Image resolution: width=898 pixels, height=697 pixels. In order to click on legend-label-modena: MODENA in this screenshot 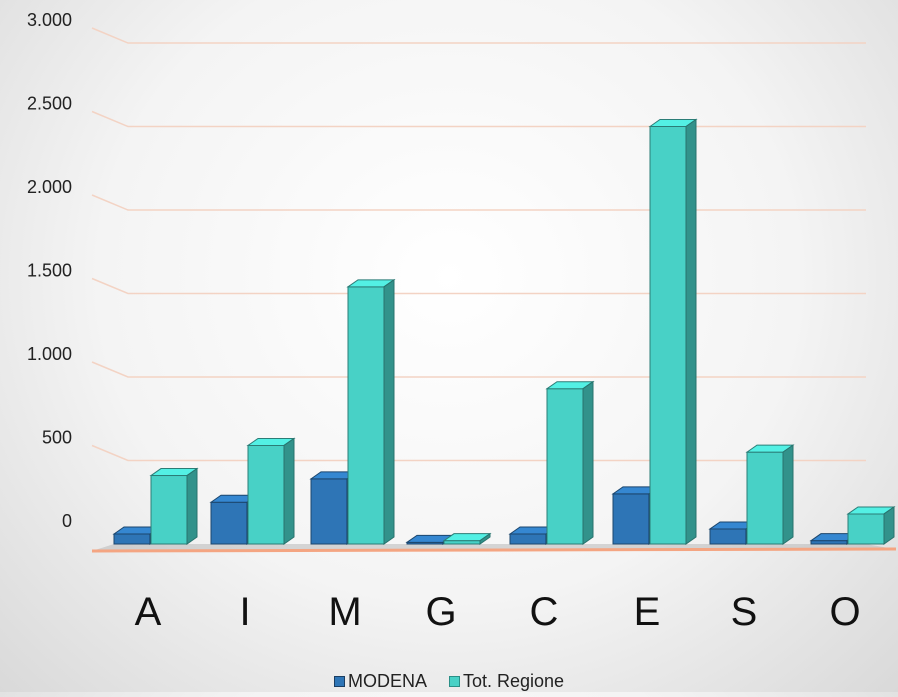, I will do `click(387, 680)`.